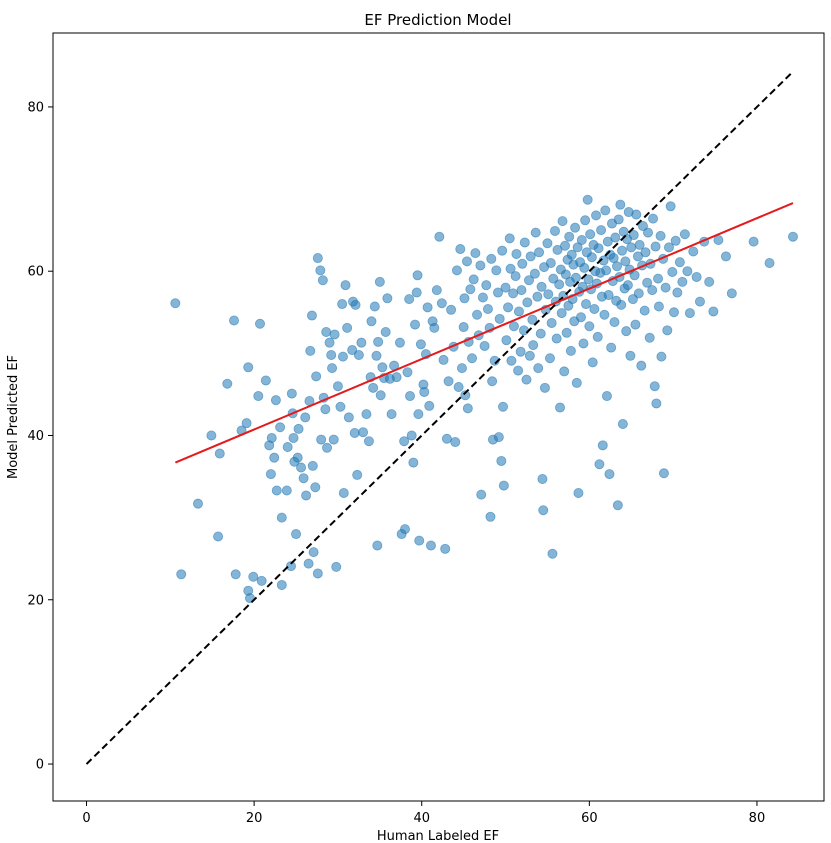  What do you see at coordinates (254, 818) in the screenshot?
I see `x-tick-label: 20` at bounding box center [254, 818].